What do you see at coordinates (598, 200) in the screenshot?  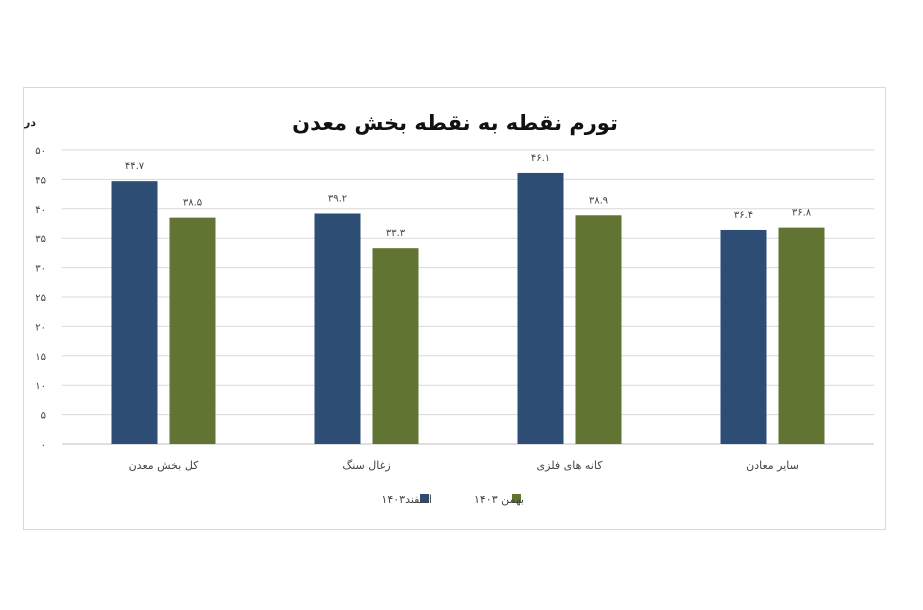 I see `data-label: ۳۸.۹` at bounding box center [598, 200].